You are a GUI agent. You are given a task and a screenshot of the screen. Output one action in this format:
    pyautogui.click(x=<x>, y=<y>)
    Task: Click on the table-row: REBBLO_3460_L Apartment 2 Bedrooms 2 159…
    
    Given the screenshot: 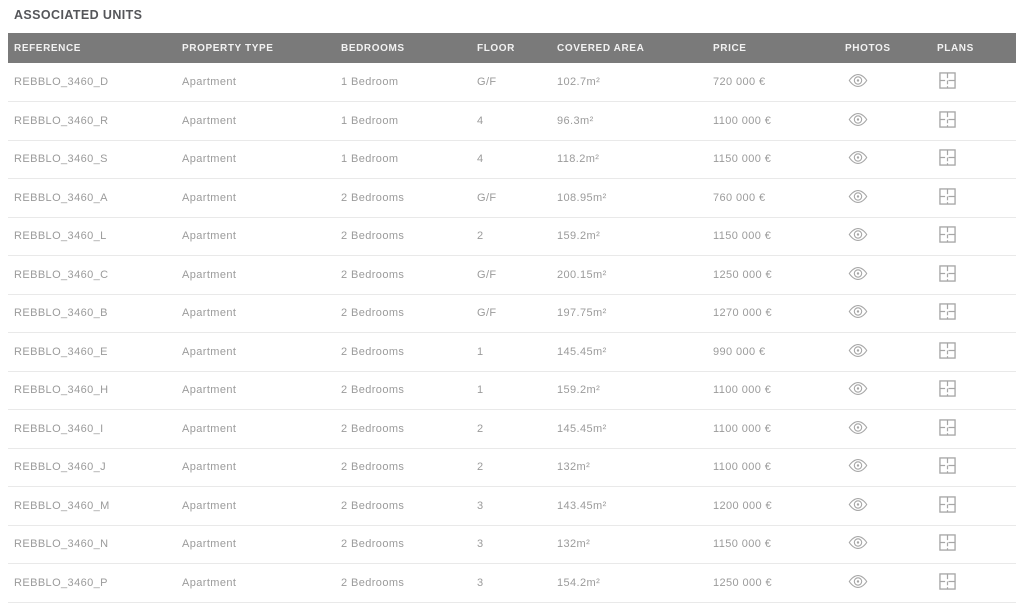 What is the action you would take?
    pyautogui.click(x=512, y=236)
    